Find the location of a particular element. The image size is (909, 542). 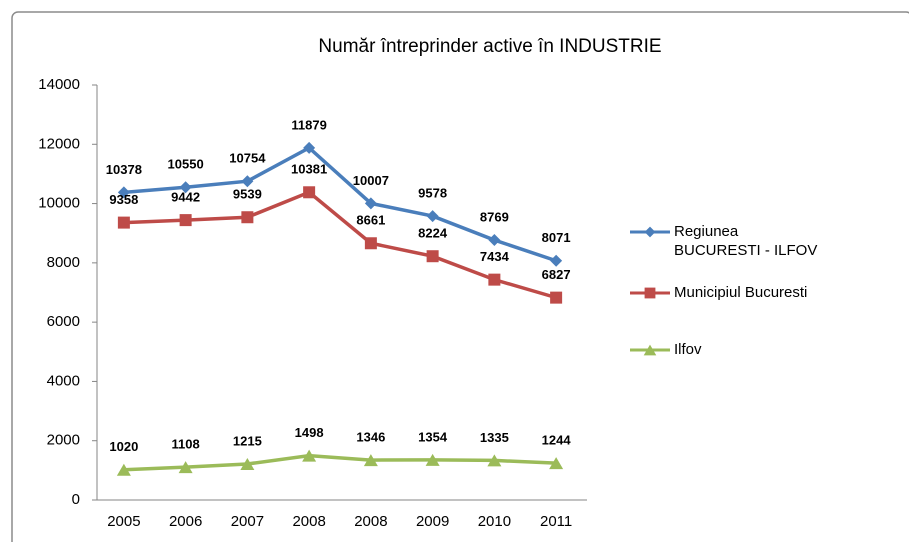

legend-label: Ilfov is located at coordinates (688, 349).